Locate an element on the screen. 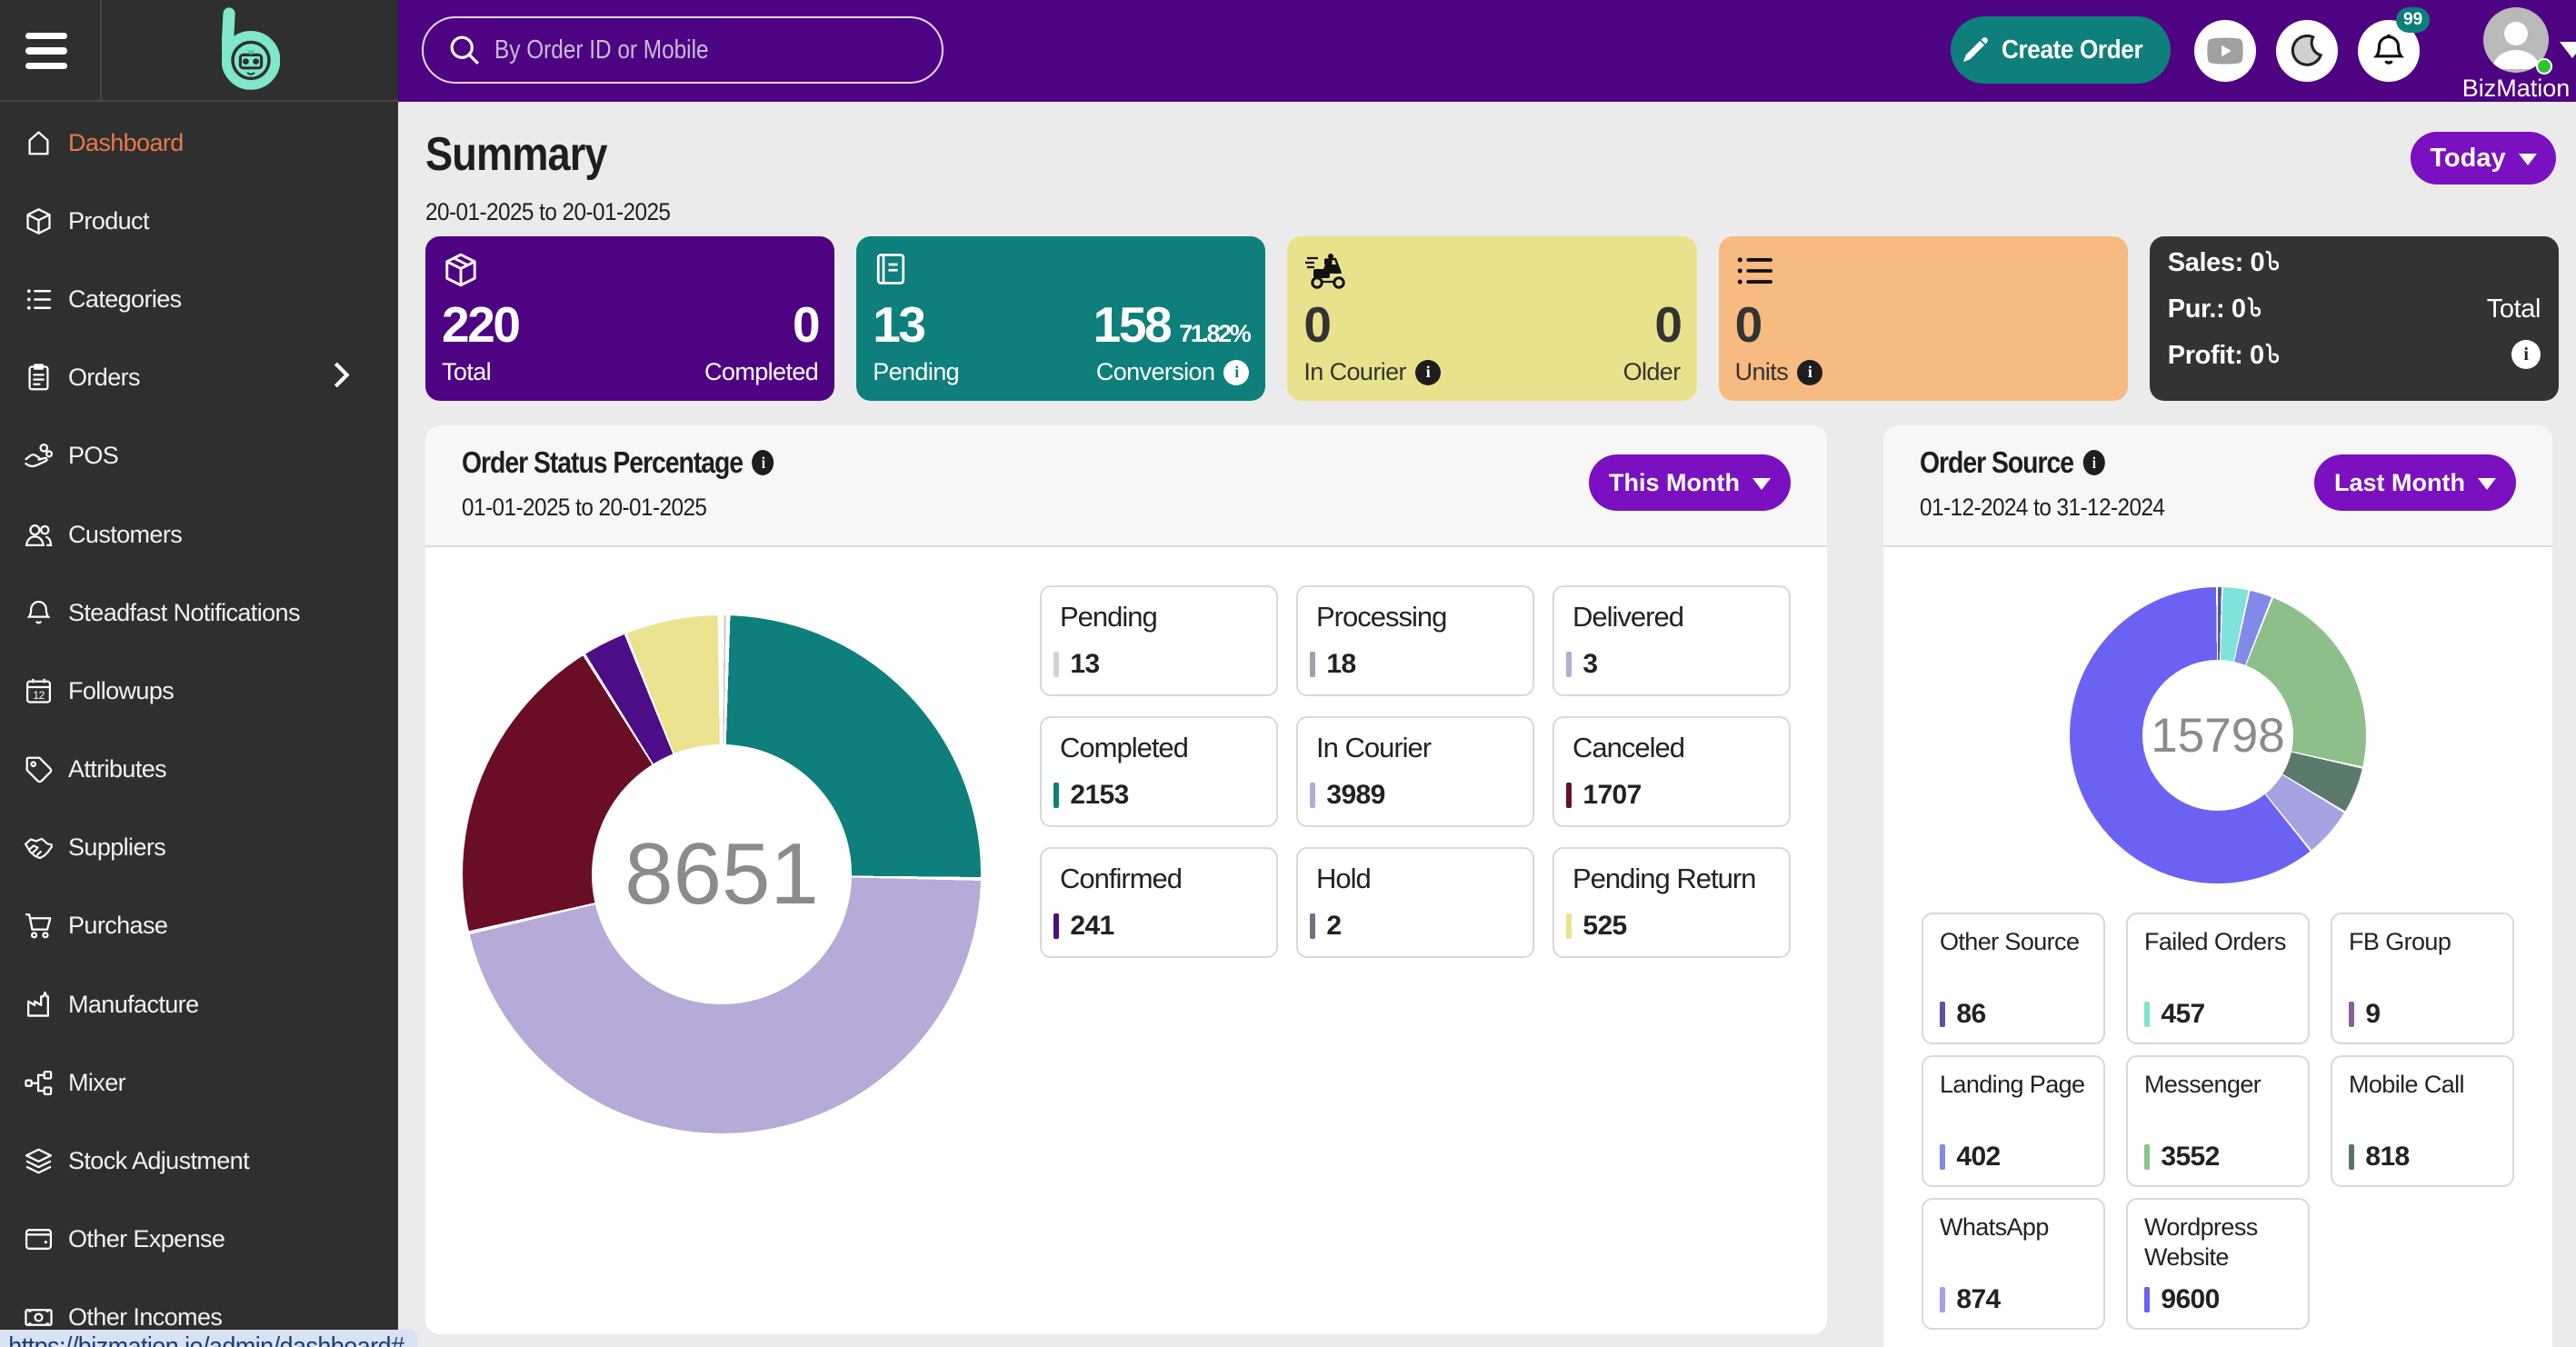 The height and width of the screenshot is (1347, 2576). svg-text: 12 is located at coordinates (39, 695).